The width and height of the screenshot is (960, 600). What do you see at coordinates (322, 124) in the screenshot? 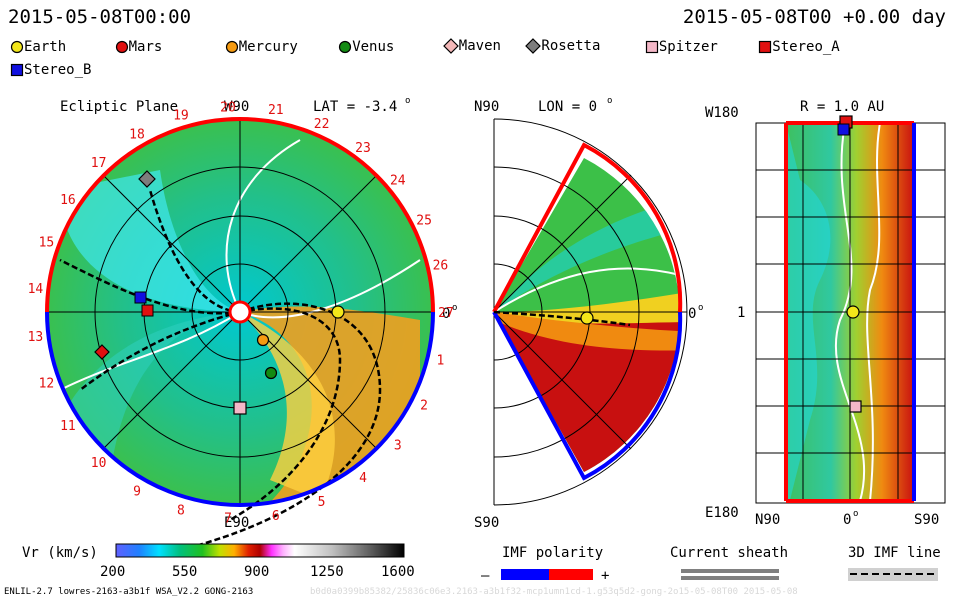
I see `sector-label: 22` at bounding box center [322, 124].